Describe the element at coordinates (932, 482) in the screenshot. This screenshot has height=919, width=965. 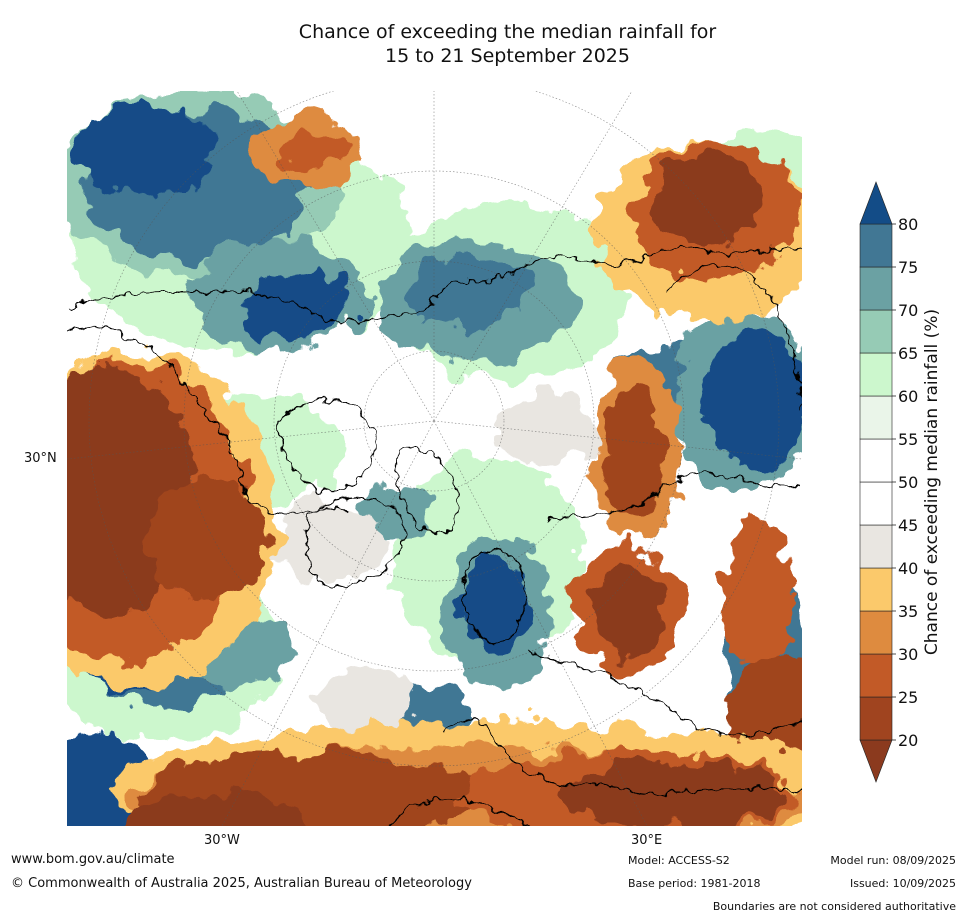
I see `colorbar-label: Chance of exceeding median rainfall (%)` at that location.